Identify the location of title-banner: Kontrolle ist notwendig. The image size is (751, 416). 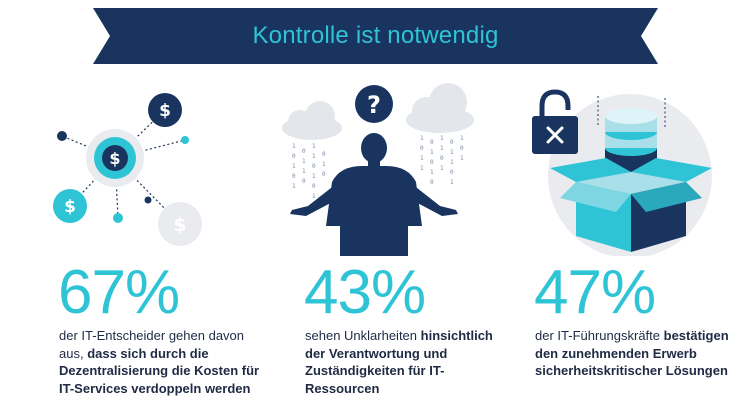
(375, 36).